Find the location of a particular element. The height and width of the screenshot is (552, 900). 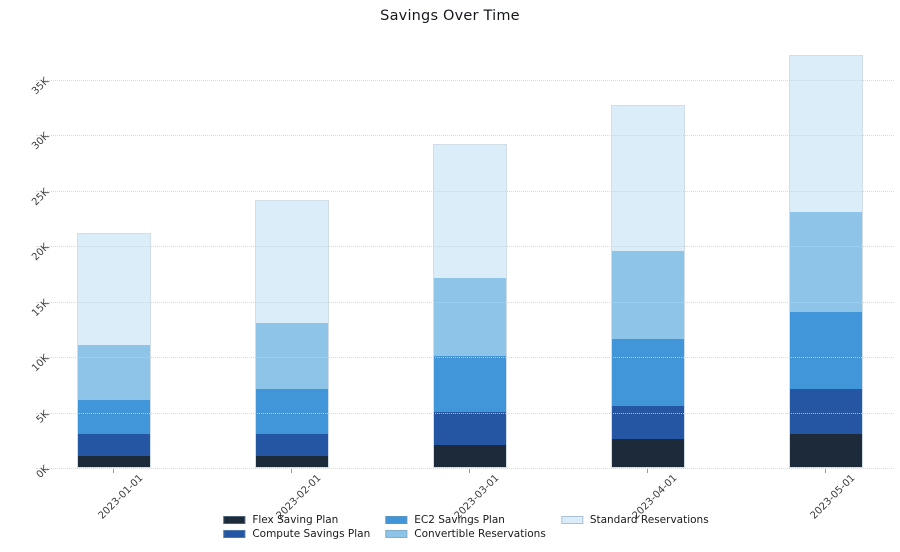

legend-column: Standard Reservations is located at coordinates (634, 520).